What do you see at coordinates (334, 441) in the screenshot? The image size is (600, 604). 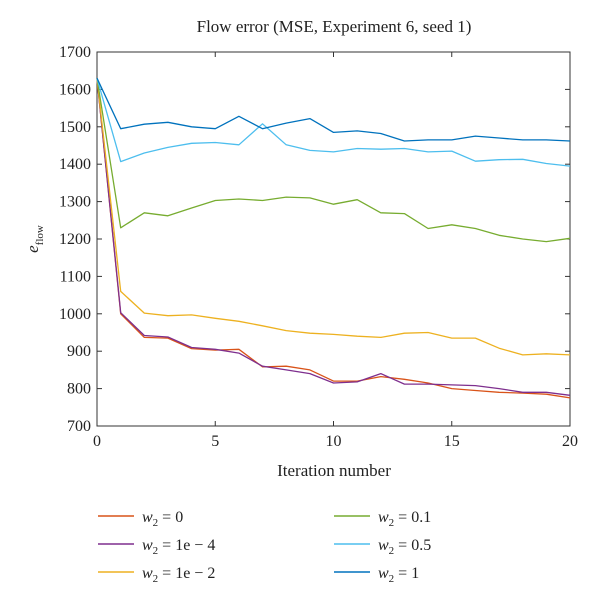 I see `x-tick-label: 10` at bounding box center [334, 441].